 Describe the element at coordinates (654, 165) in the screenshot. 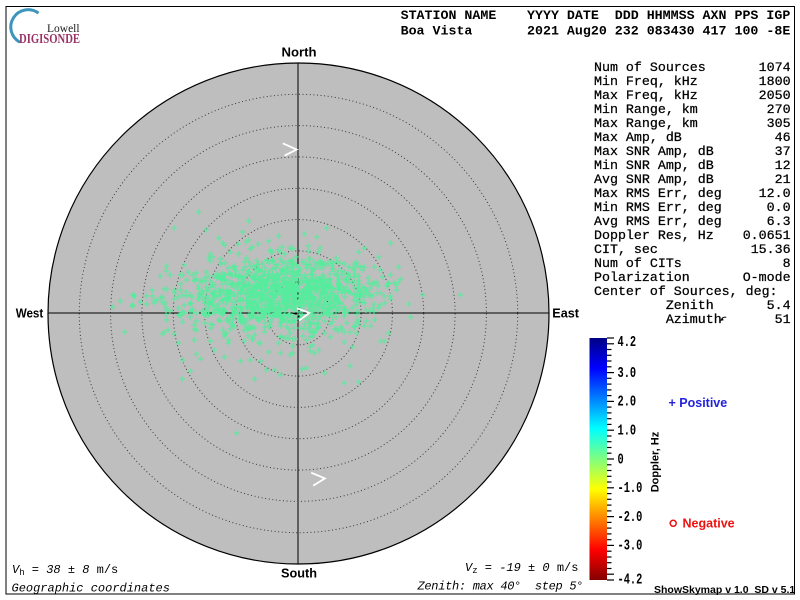

I see `svg-text: Min SNR Amp, dB` at that location.